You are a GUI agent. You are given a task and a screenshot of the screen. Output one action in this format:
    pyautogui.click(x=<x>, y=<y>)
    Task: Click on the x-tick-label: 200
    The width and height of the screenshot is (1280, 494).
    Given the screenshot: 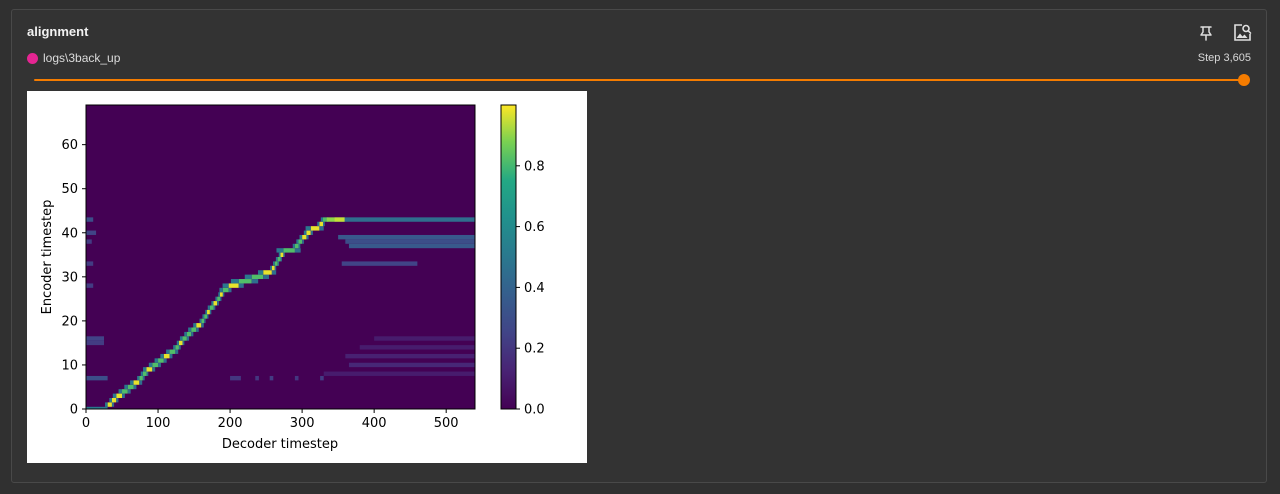 What is the action you would take?
    pyautogui.click(x=230, y=423)
    